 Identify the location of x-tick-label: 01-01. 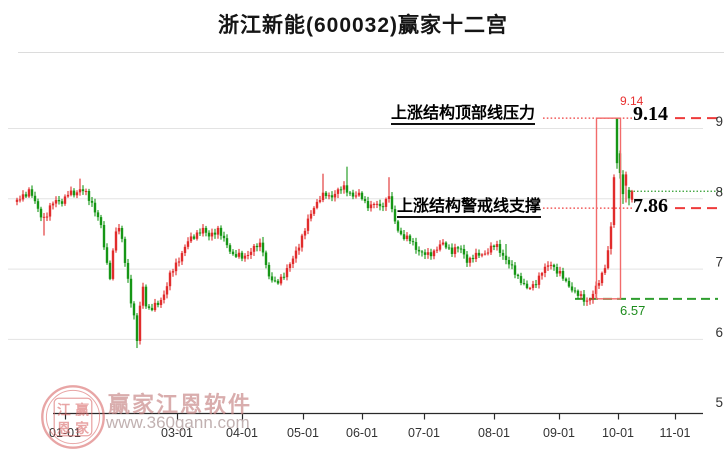
(65, 433).